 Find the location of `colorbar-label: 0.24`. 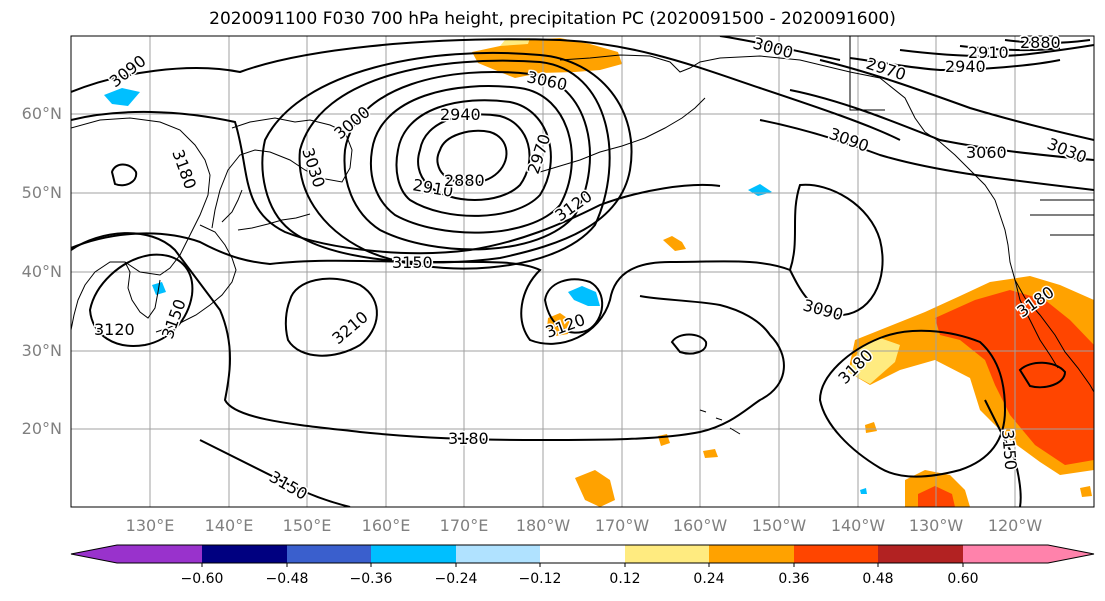

colorbar-label: 0.24 is located at coordinates (709, 579).